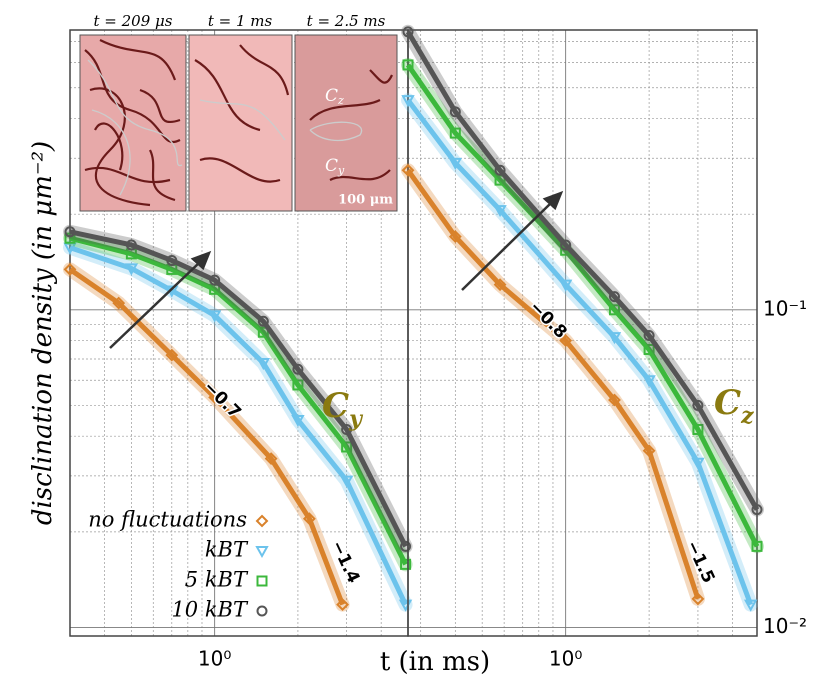 The width and height of the screenshot is (816, 680). Describe the element at coordinates (785, 626) in the screenshot. I see `y-tick-label: 10⁻²` at that location.